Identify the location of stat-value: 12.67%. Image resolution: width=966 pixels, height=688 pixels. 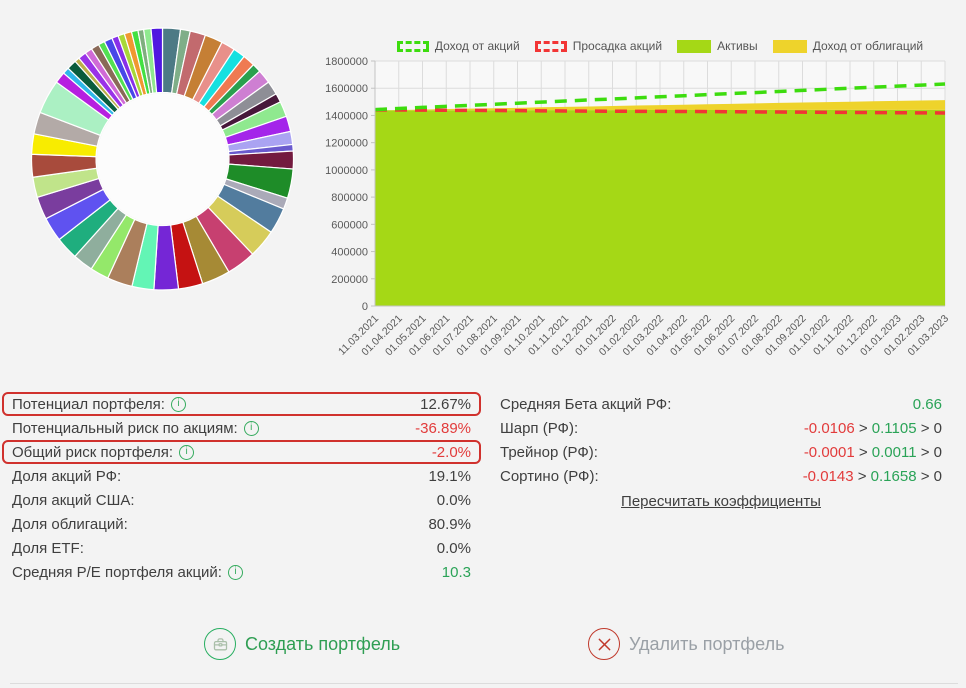
(445, 404).